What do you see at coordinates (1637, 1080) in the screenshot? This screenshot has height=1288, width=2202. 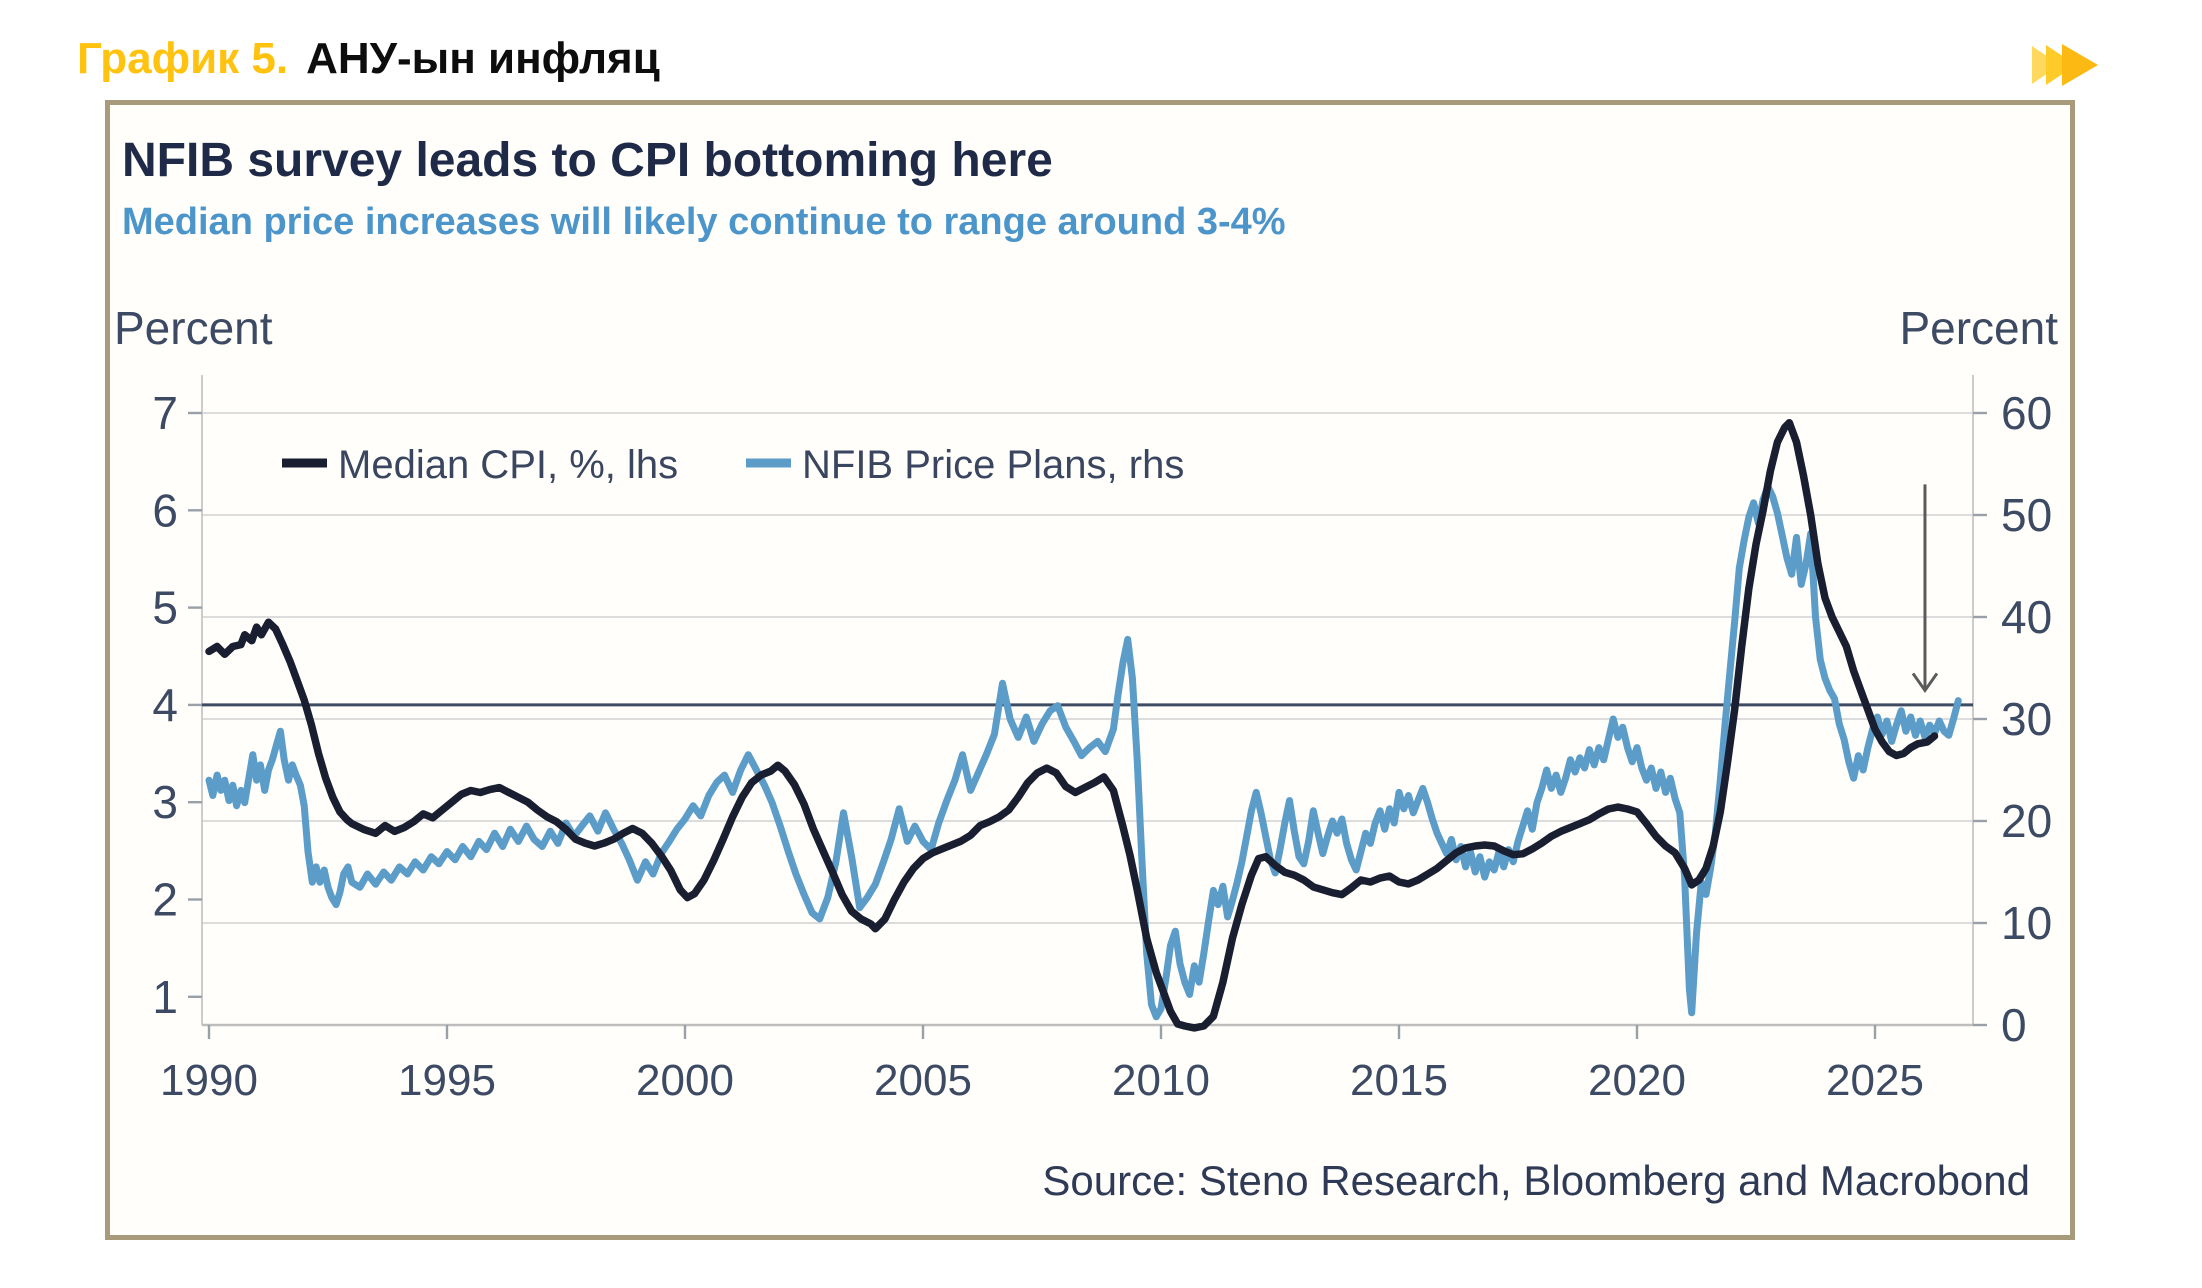 I see `x-axis-tick-label: 2020` at bounding box center [1637, 1080].